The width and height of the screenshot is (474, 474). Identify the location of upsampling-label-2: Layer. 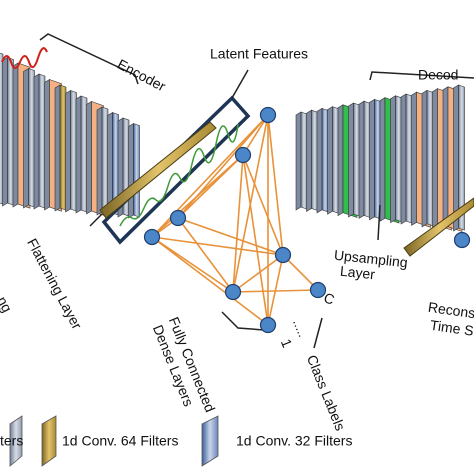
(357, 273).